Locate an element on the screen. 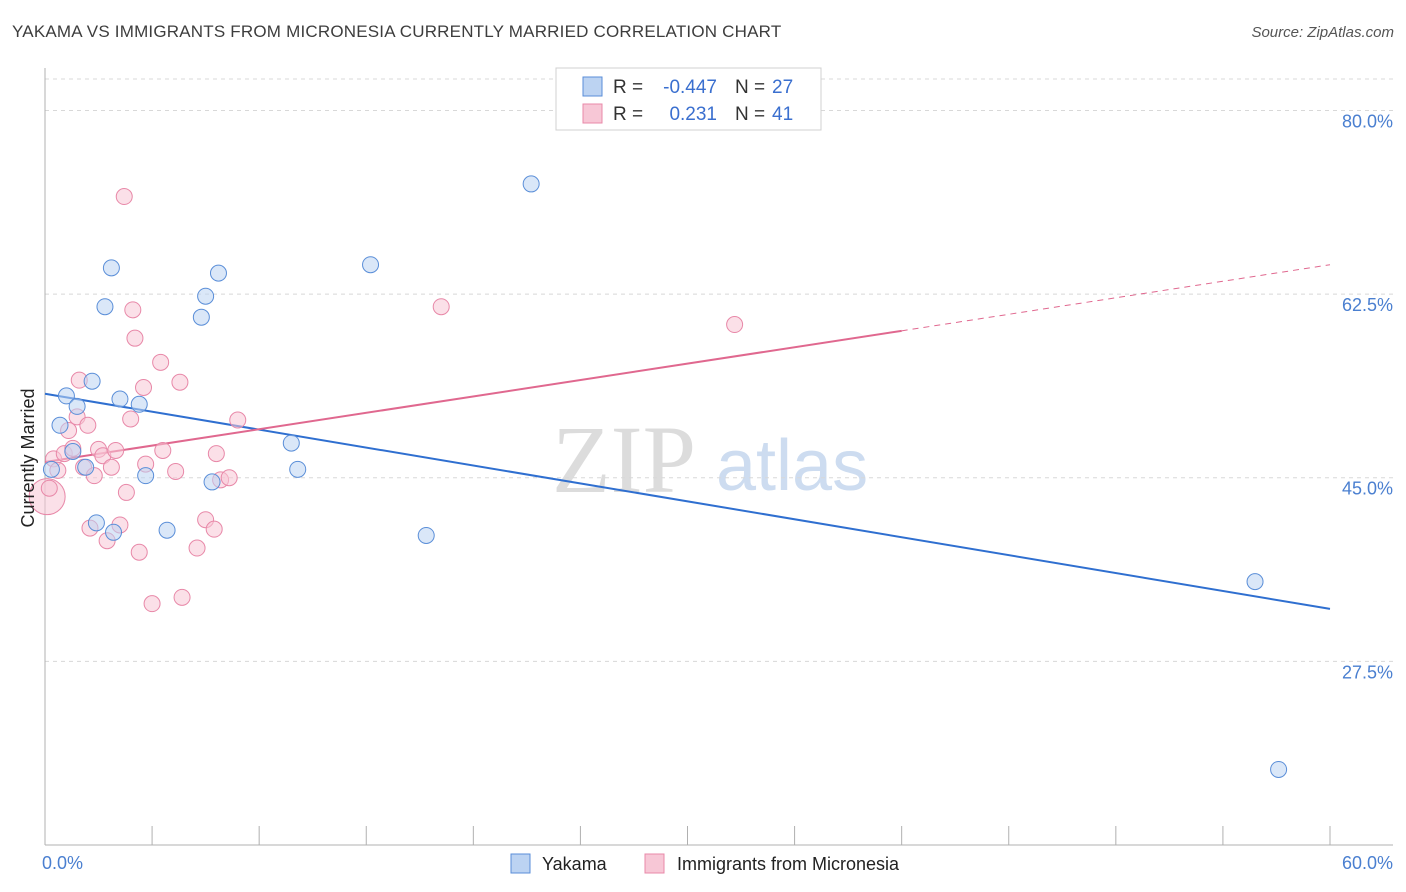 The width and height of the screenshot is (1406, 892). y-tick-label: 27.5% is located at coordinates (1367, 672).